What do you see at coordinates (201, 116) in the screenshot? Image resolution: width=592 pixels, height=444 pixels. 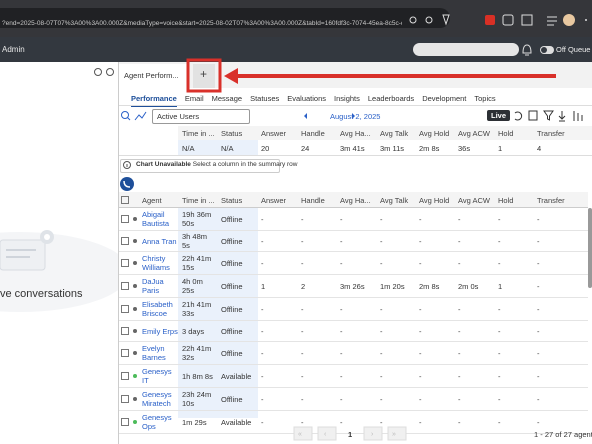 I see `filter-select` at bounding box center [201, 116].